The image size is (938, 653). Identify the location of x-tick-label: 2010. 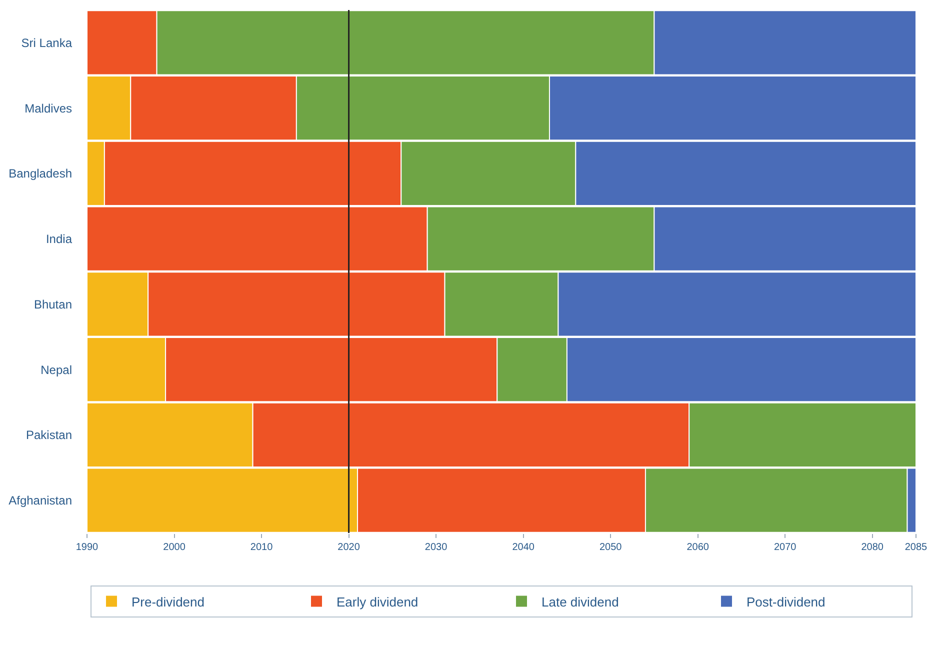
(262, 547).